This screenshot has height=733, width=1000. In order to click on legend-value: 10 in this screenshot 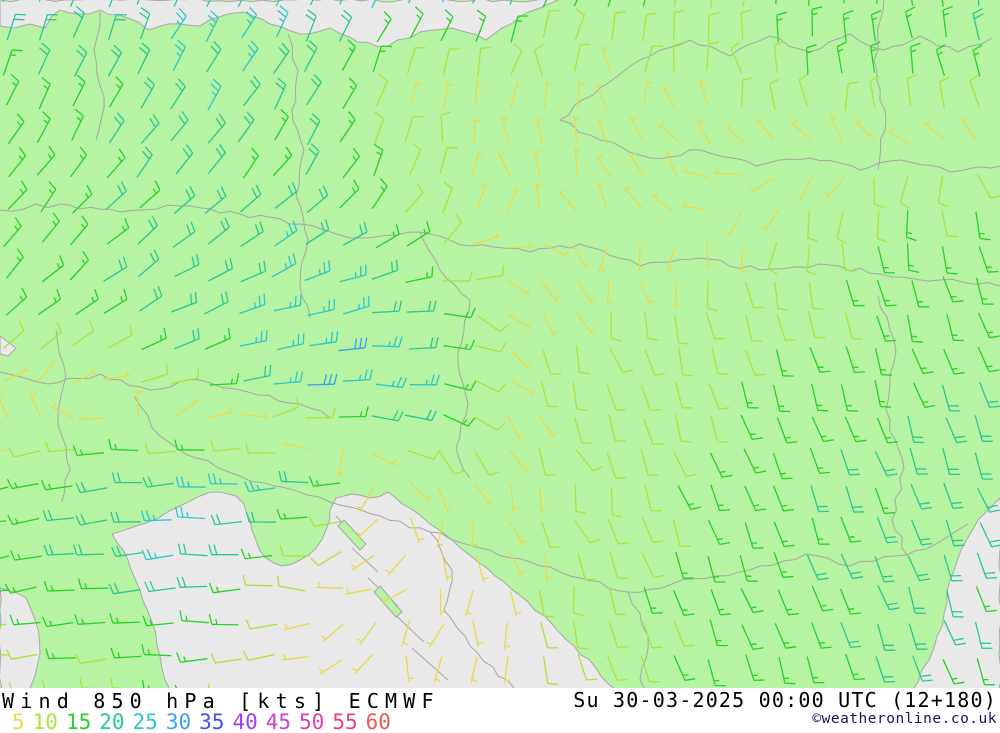, I will do `click(45, 721)`.